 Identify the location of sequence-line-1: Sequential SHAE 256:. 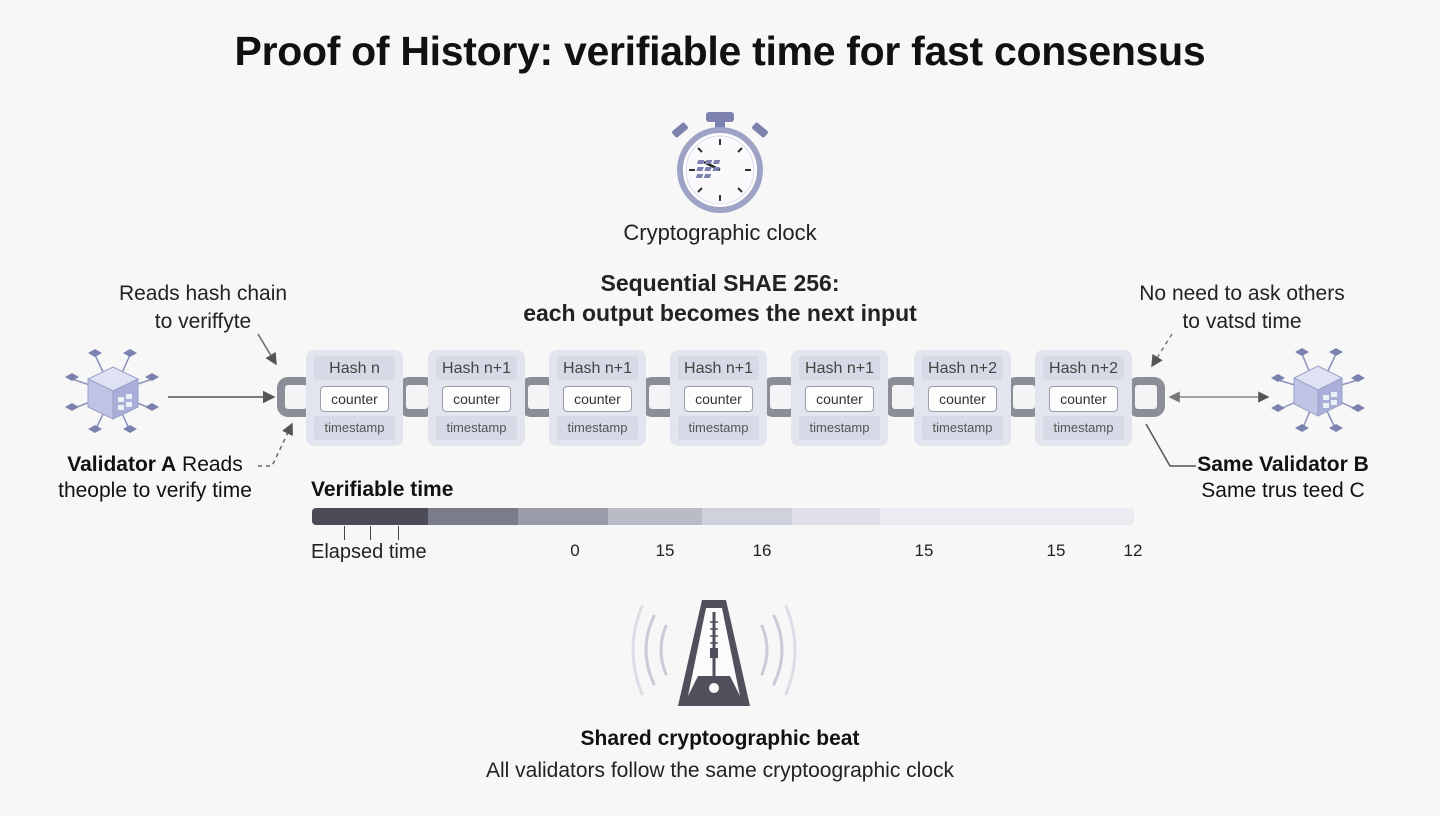
(720, 283).